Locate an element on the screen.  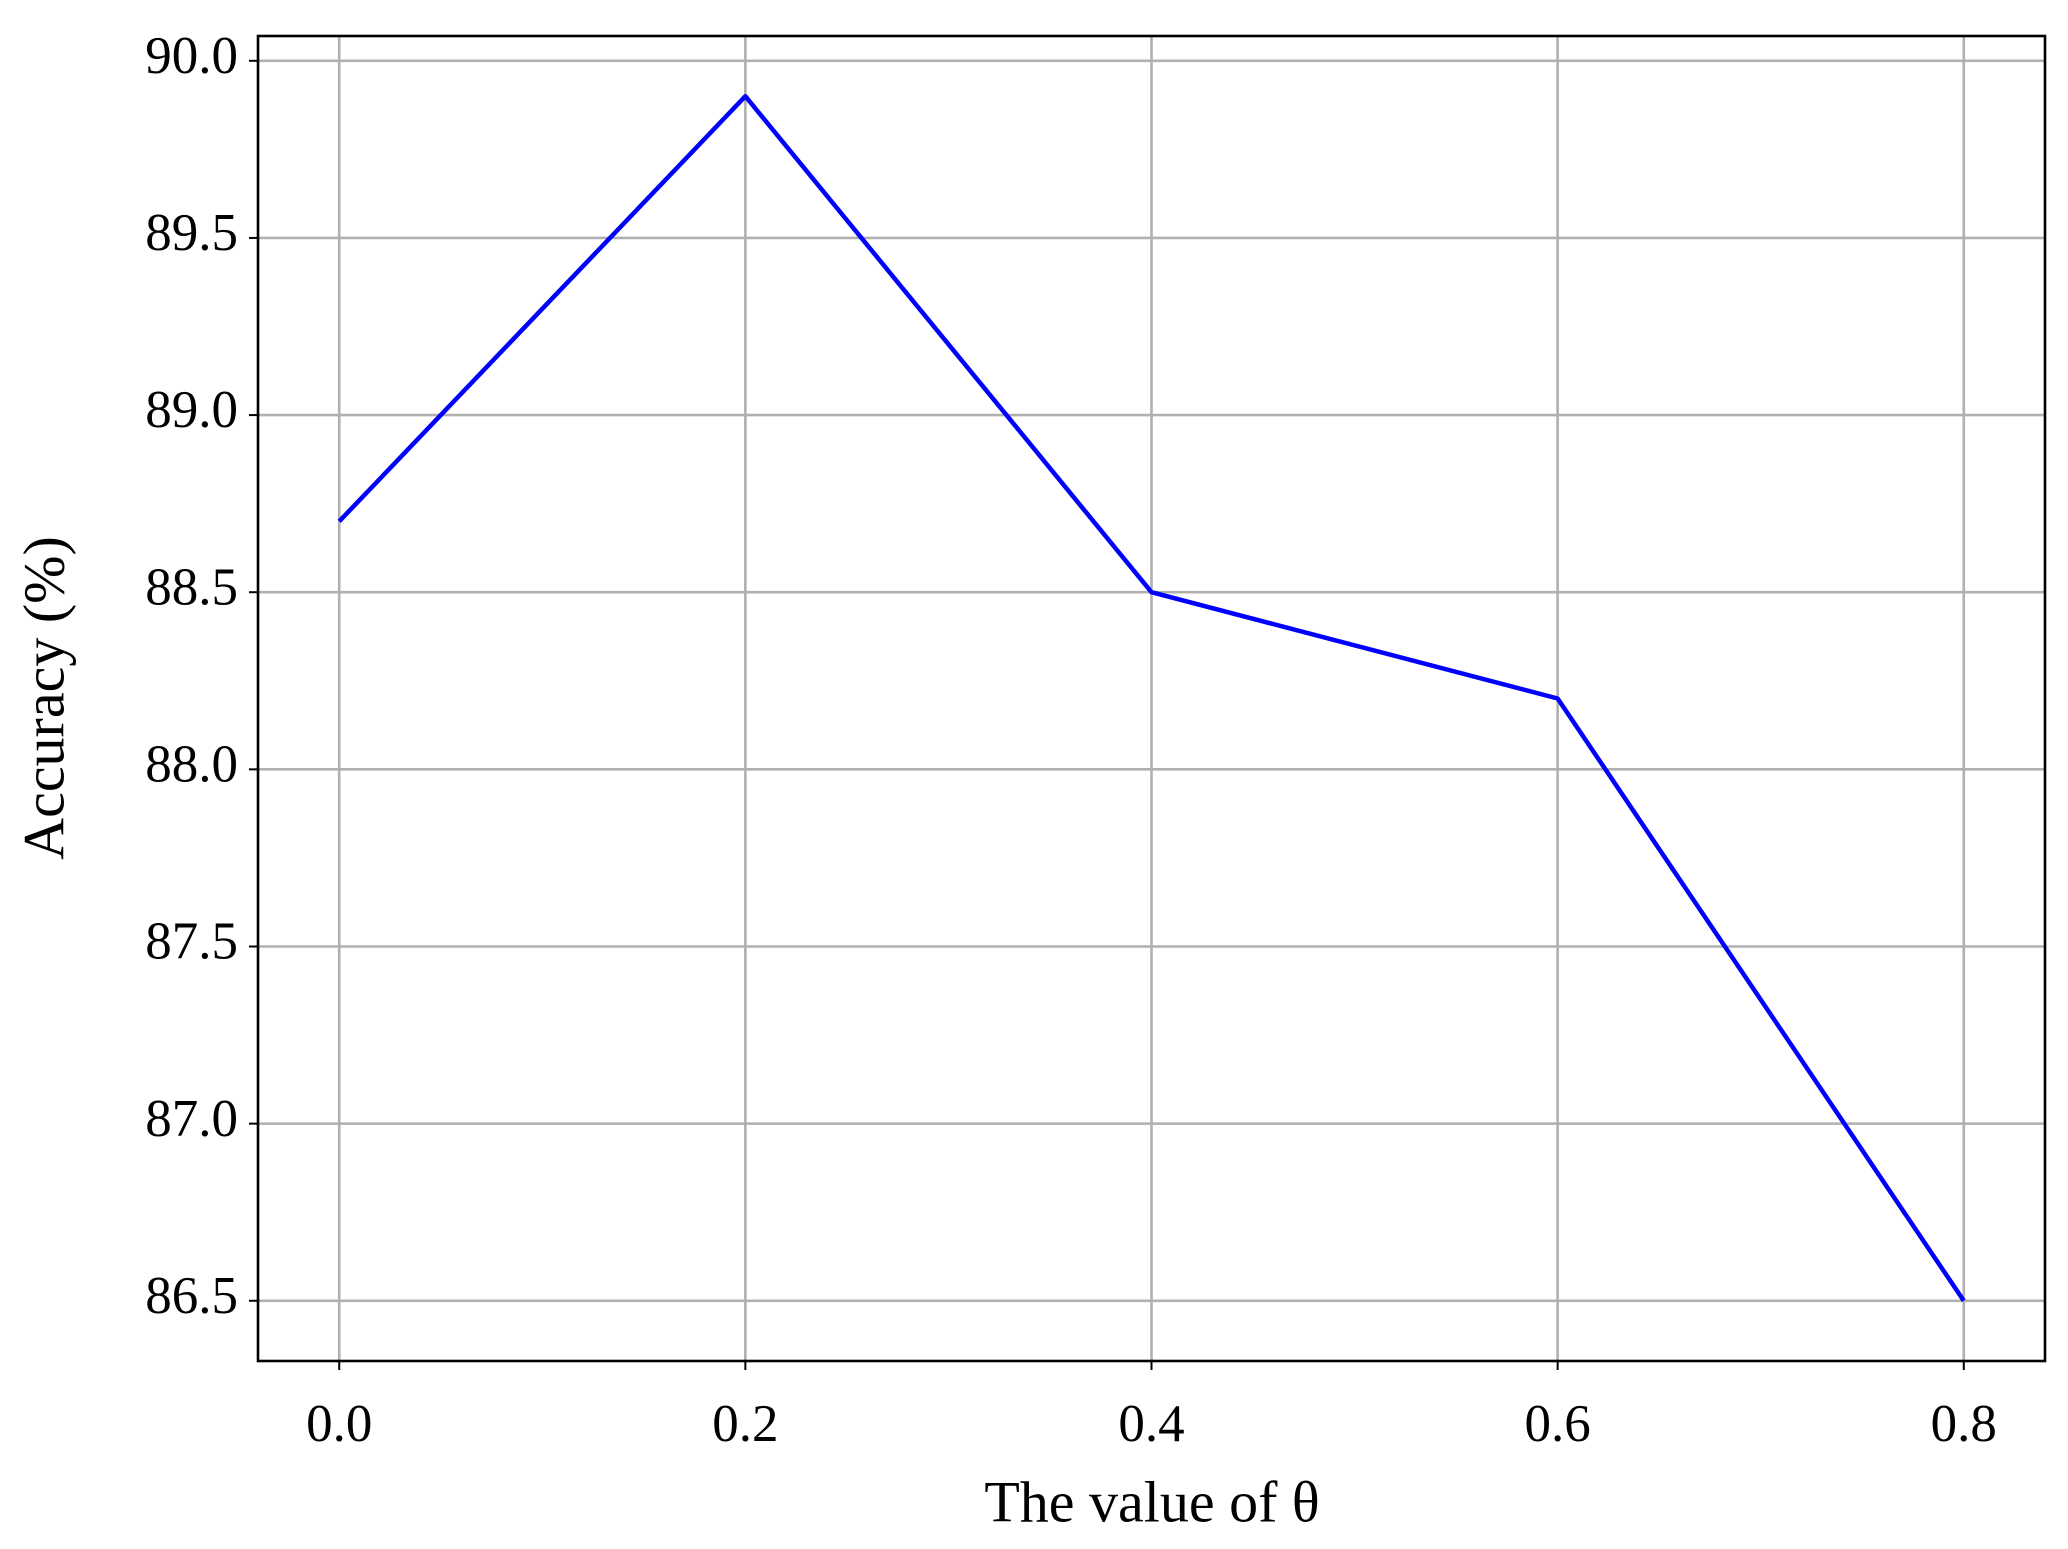
y-tick-label: 88.0 is located at coordinates (191, 765).